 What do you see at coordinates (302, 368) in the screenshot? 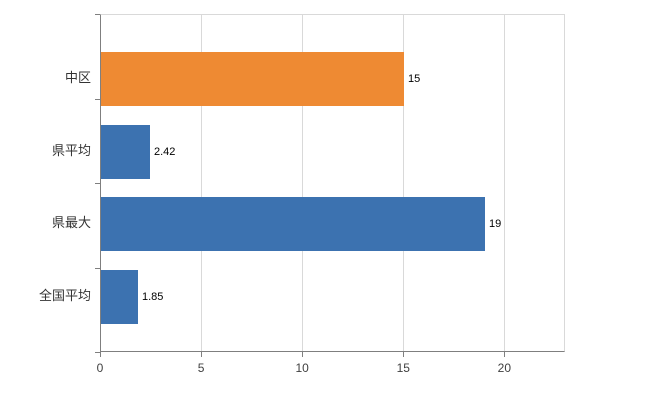
I see `x-axis-tick-label: 10` at bounding box center [302, 368].